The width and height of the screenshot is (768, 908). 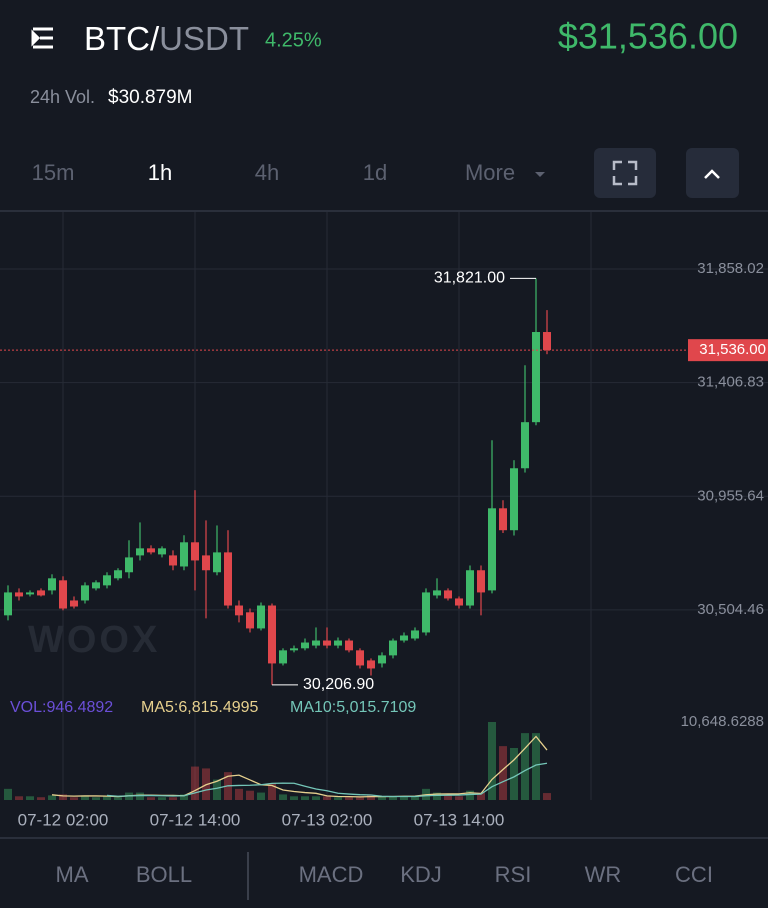 I want to click on y-tick-label: 30,955.64, so click(x=730, y=495).